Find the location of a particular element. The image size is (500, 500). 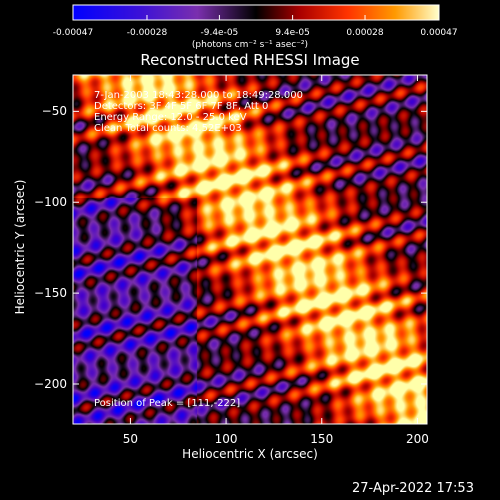

x-tick-label: 100 is located at coordinates (226, 439).